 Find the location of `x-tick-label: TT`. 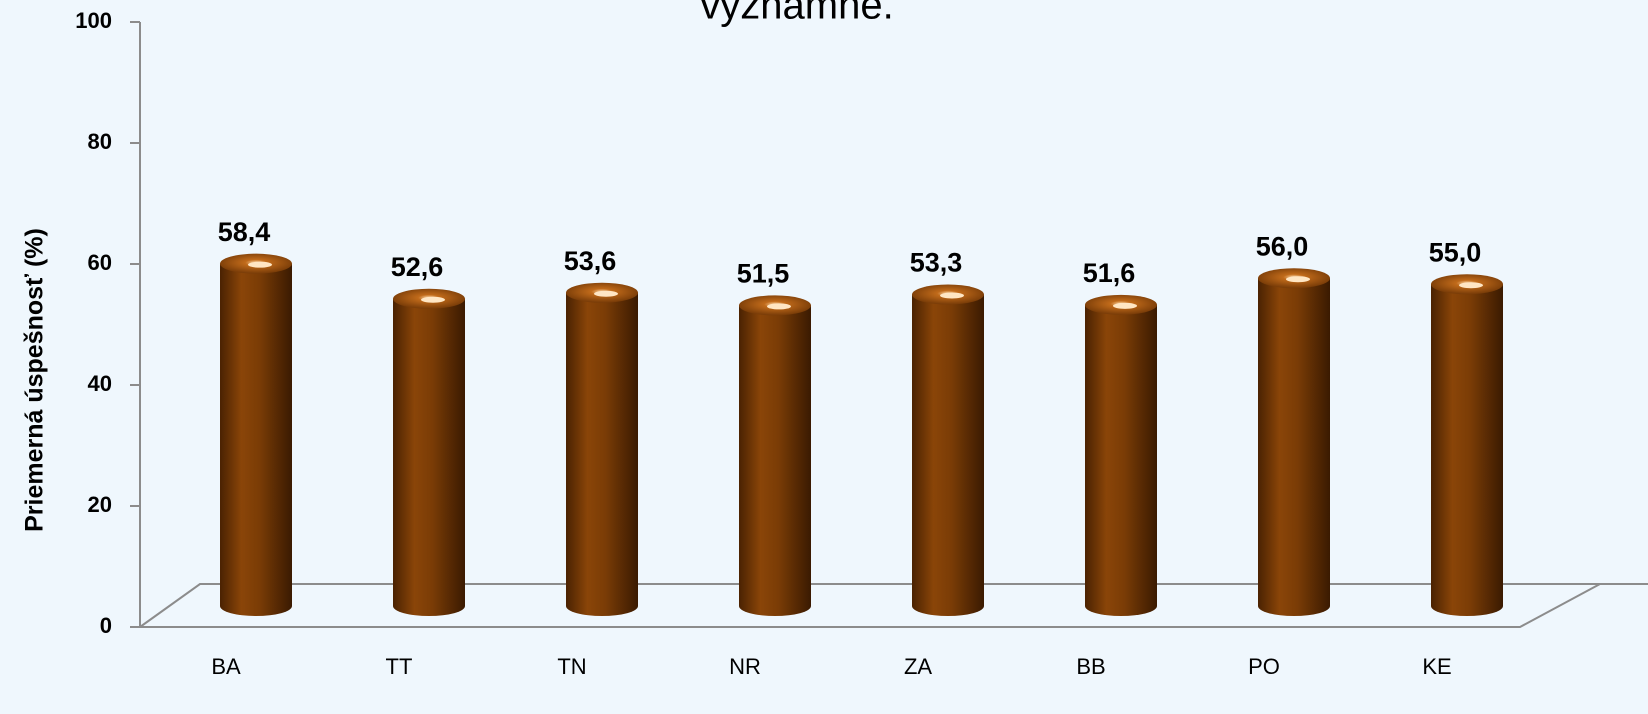

x-tick-label: TT is located at coordinates (399, 666).